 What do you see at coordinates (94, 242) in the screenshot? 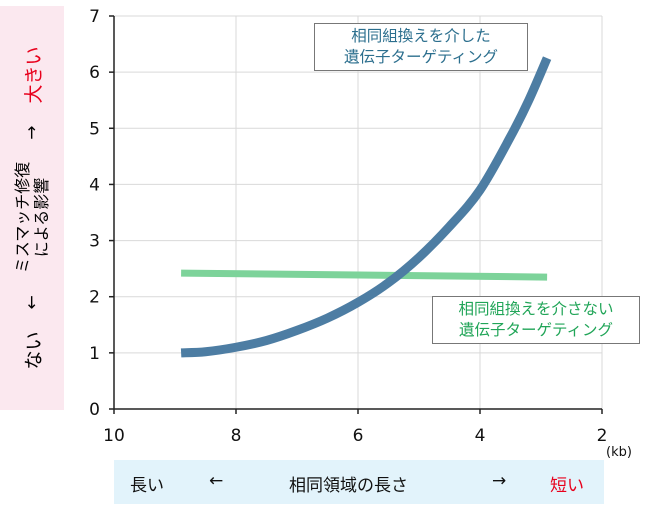
I see `y-tick-label: 3` at bounding box center [94, 242].